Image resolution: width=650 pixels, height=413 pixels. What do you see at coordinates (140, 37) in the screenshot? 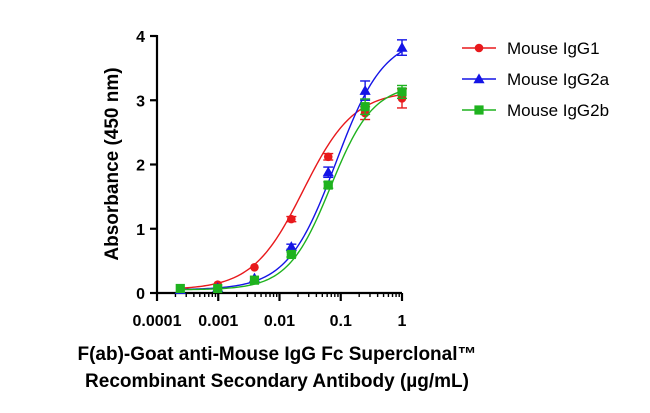
I see `y-tick-label: 4` at bounding box center [140, 37].